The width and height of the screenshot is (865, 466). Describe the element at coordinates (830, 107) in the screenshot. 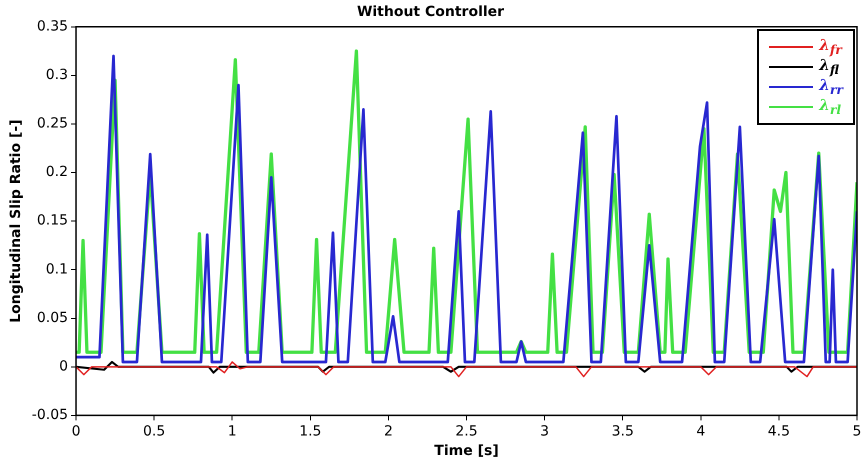

I see `legend-label: λ$_{rl}$` at that location.